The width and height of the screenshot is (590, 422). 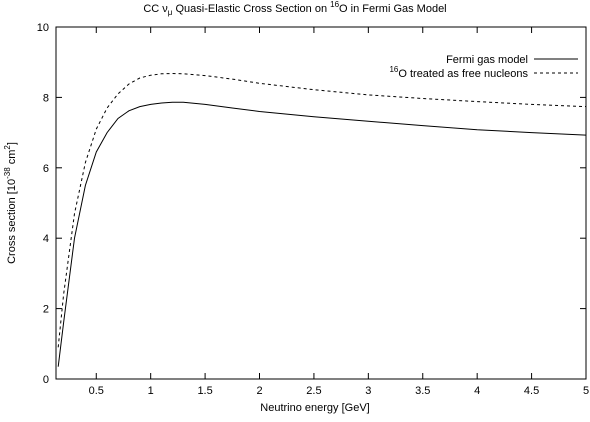 I want to click on chart-title-suffix: O in Fermi Gas Model, so click(x=393, y=9).